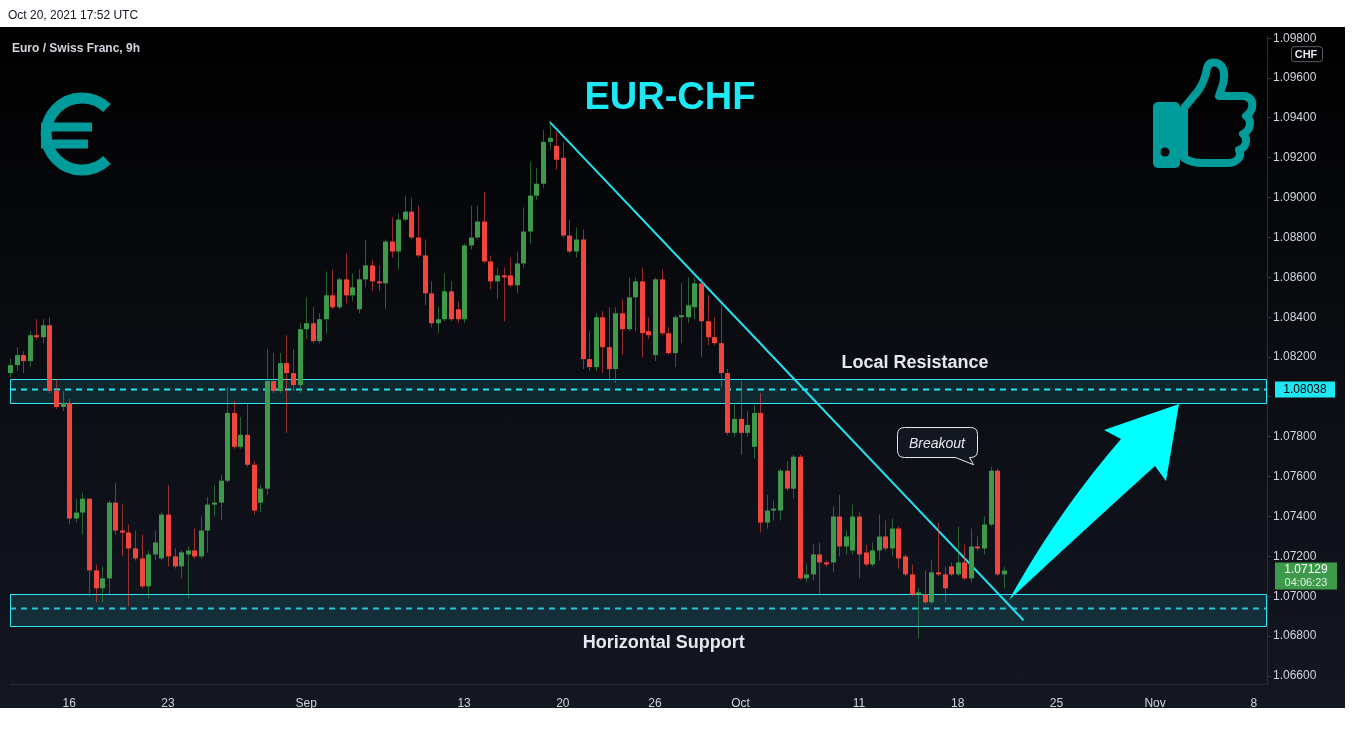 The image size is (1354, 743). Describe the element at coordinates (1294, 515) in the screenshot. I see `y-tick-label: 1.07400` at that location.